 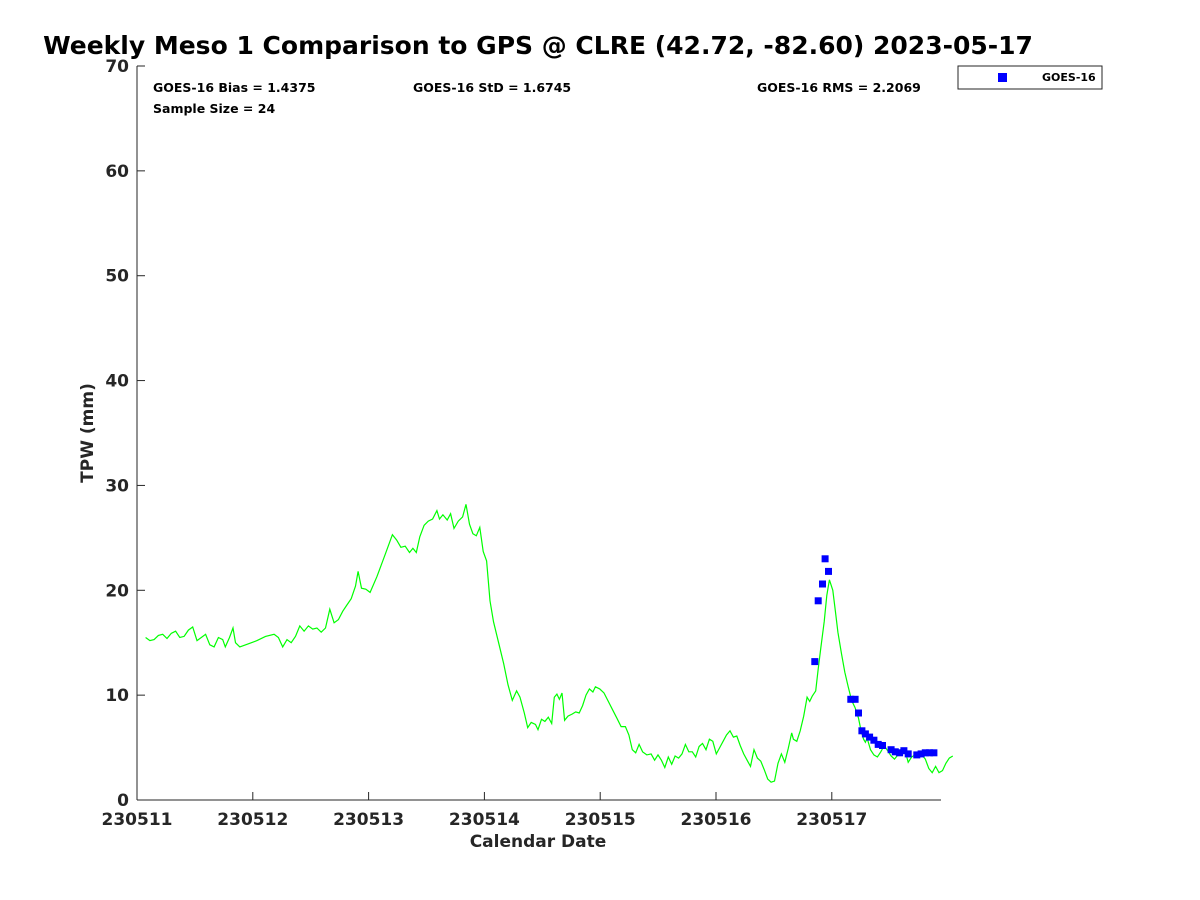 I want to click on x-tick-label: 230517, so click(x=831, y=820).